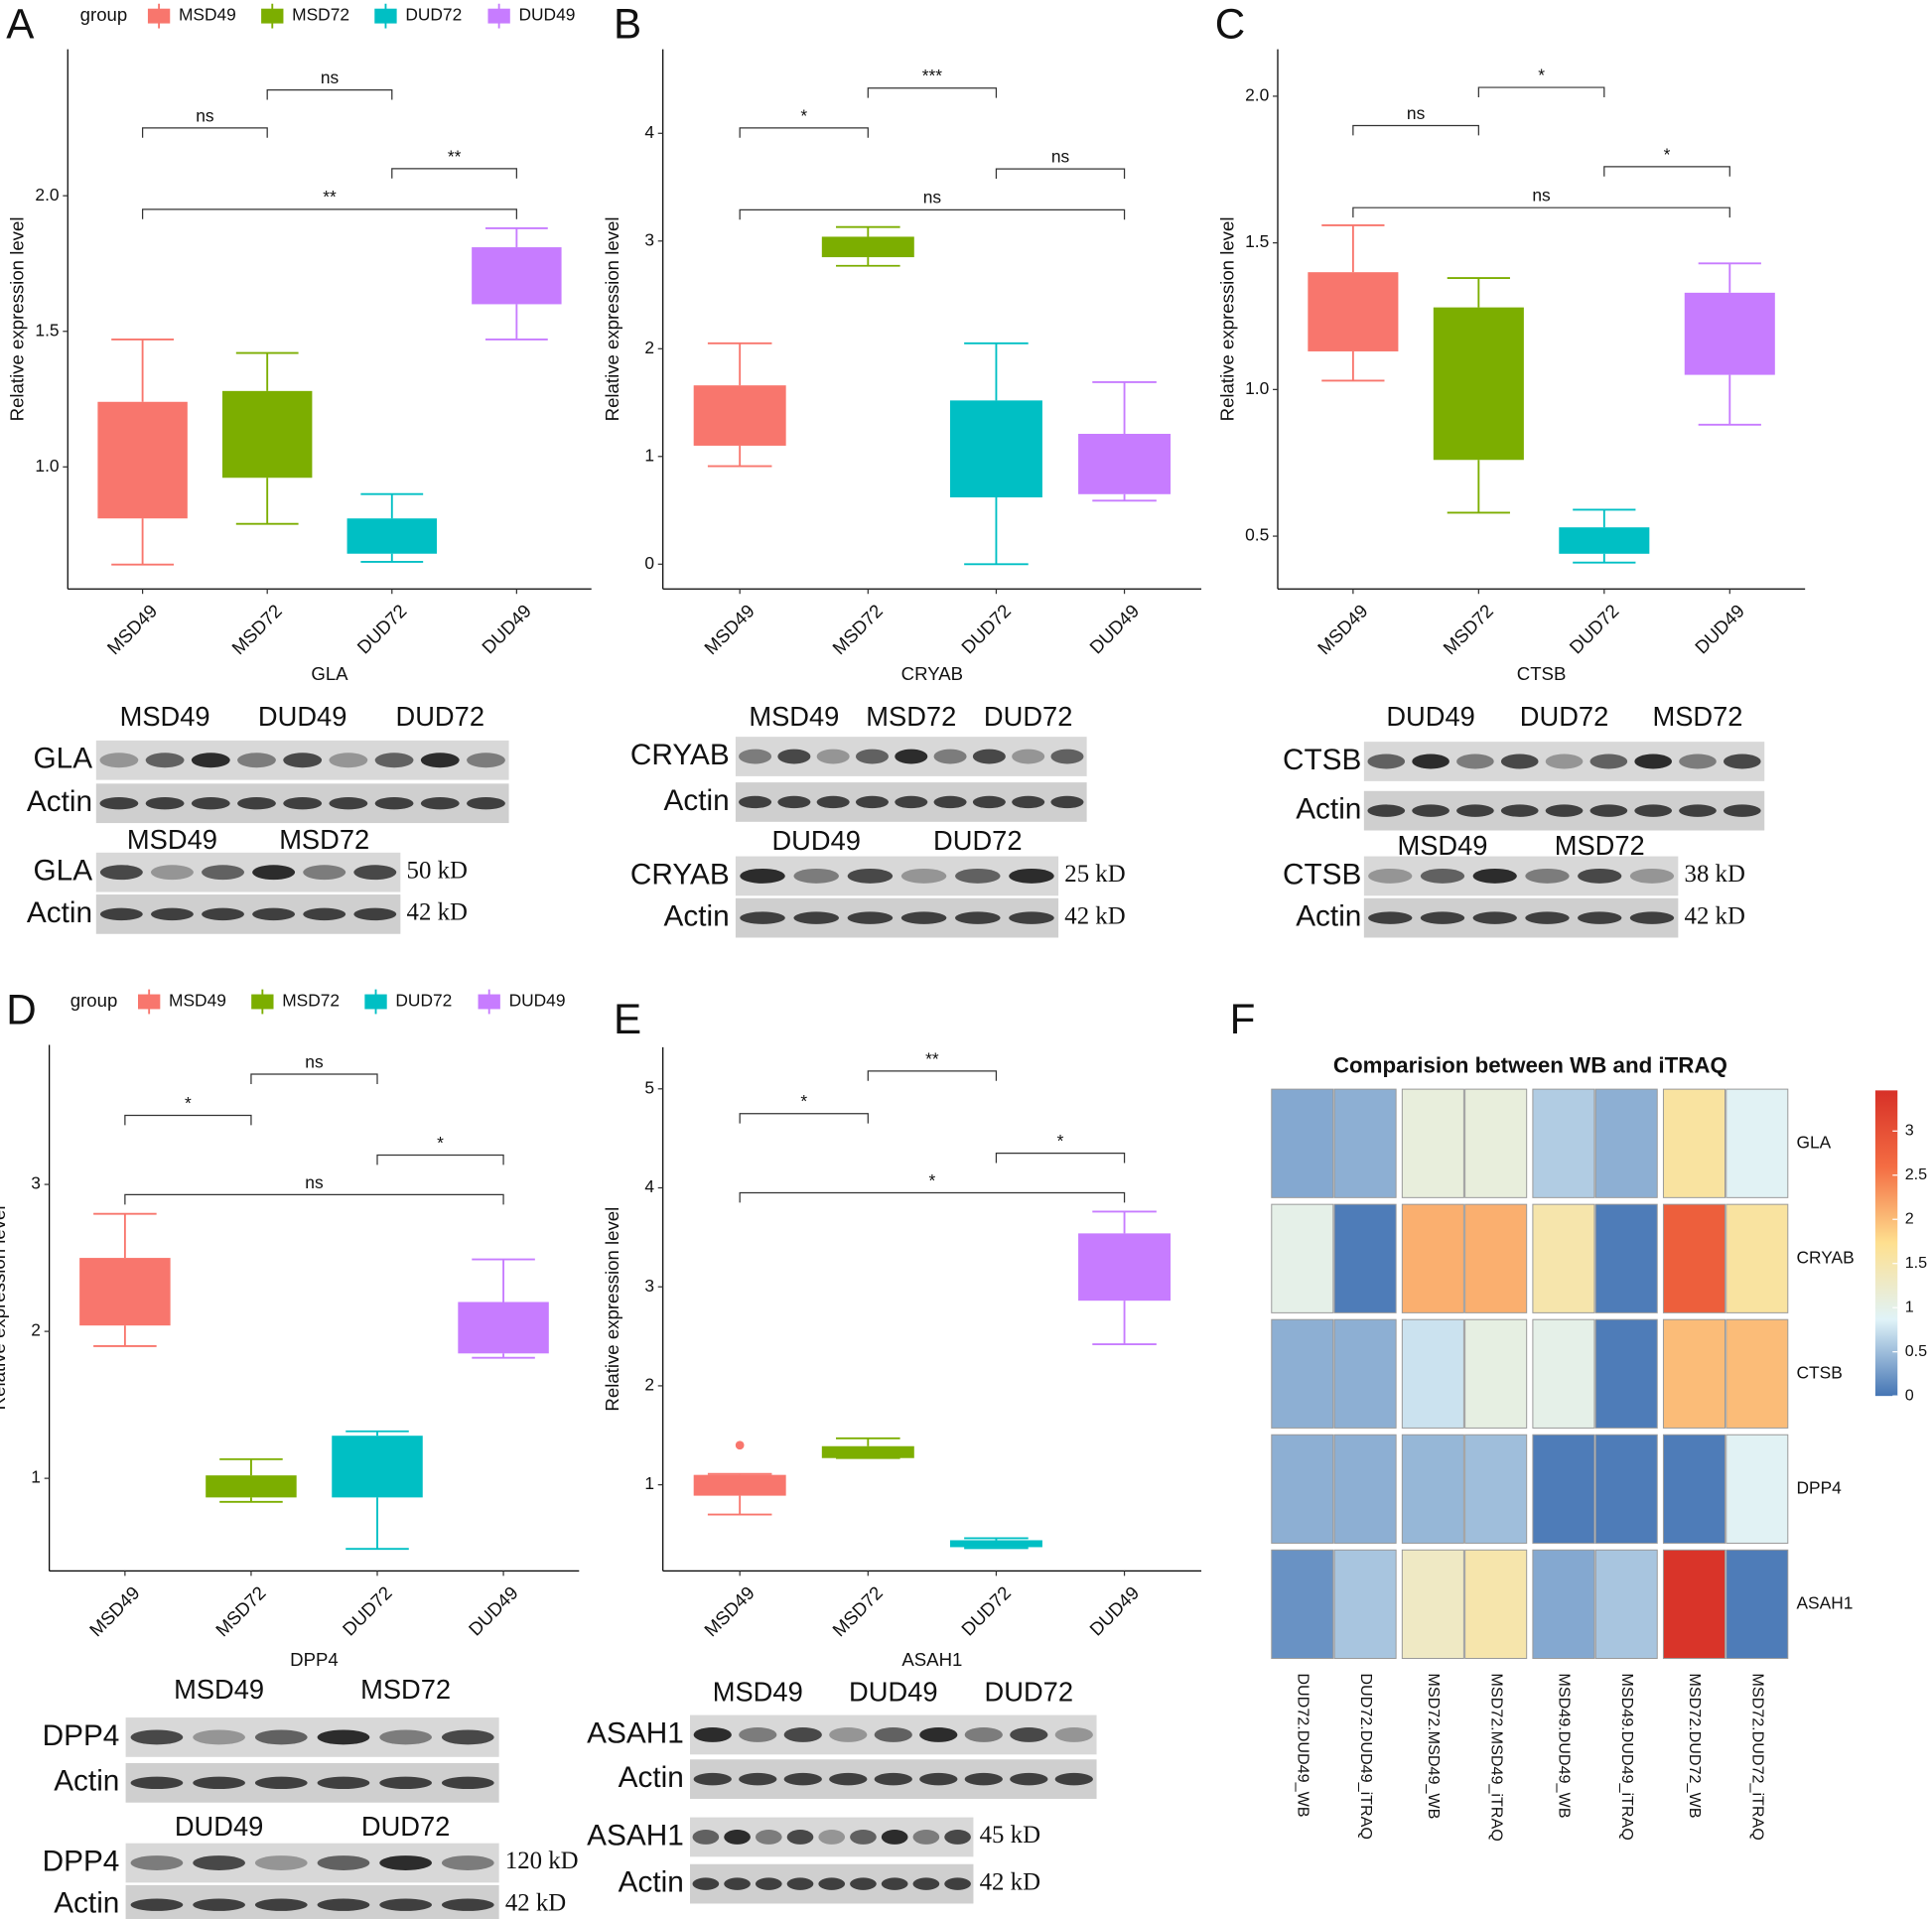  Describe the element at coordinates (1095, 874) in the screenshot. I see `blot-size-label: 25 kD` at that location.